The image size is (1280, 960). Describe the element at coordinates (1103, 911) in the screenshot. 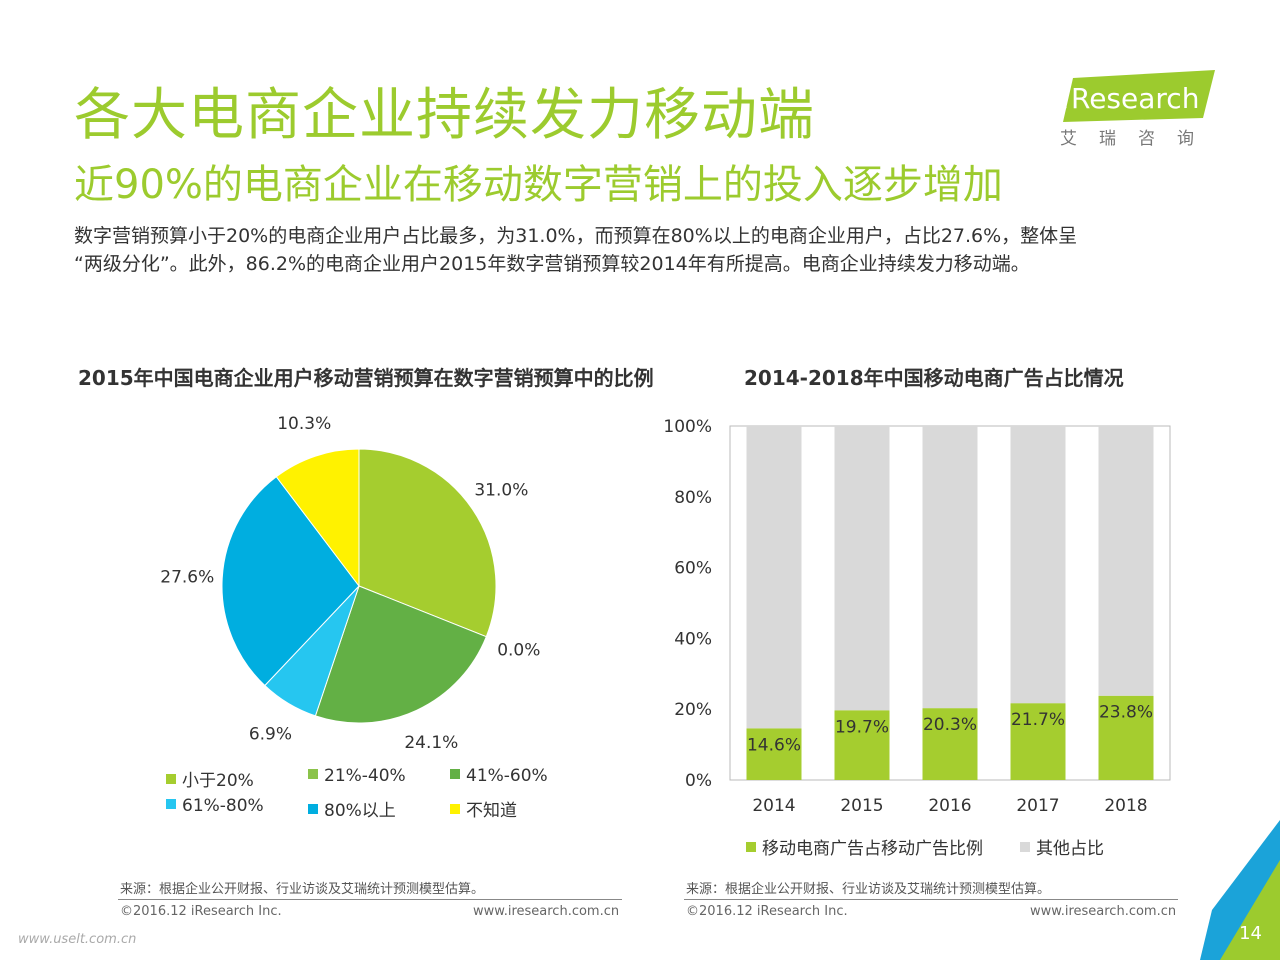

I see `site-right: www.iresearch.com.cn` at that location.